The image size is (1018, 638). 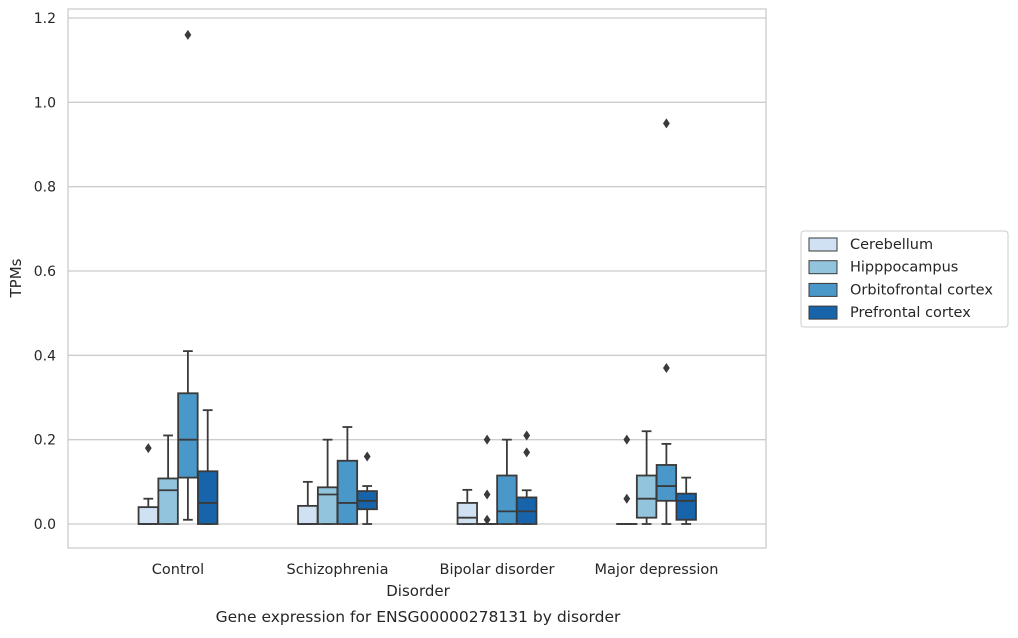 What do you see at coordinates (657, 570) in the screenshot?
I see `x-tick-label: Major depression` at bounding box center [657, 570].